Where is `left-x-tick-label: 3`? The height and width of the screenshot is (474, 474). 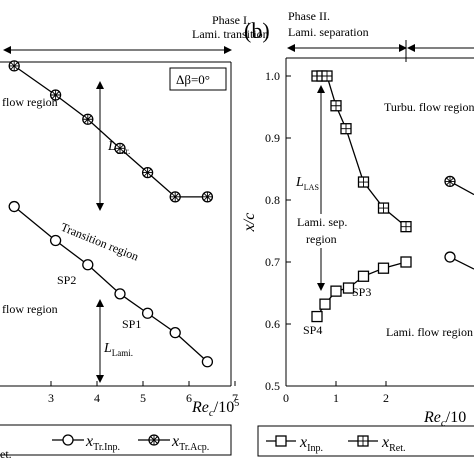 left-x-tick-label: 3 is located at coordinates (51, 398).